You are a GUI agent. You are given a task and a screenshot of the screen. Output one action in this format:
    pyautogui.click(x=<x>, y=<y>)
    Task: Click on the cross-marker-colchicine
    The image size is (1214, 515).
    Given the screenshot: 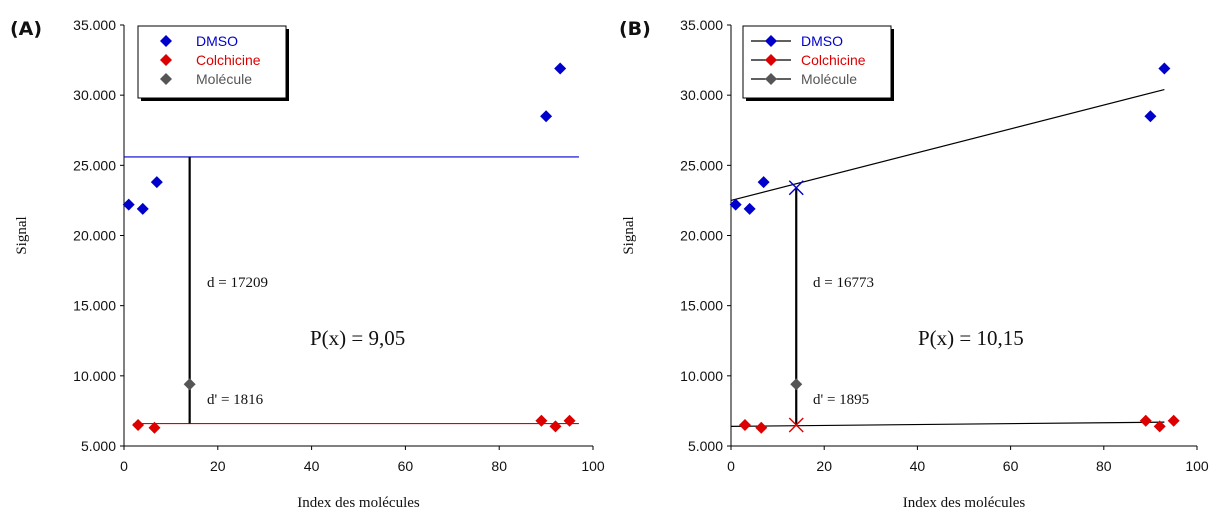 What is the action you would take?
    pyautogui.click(x=796, y=425)
    